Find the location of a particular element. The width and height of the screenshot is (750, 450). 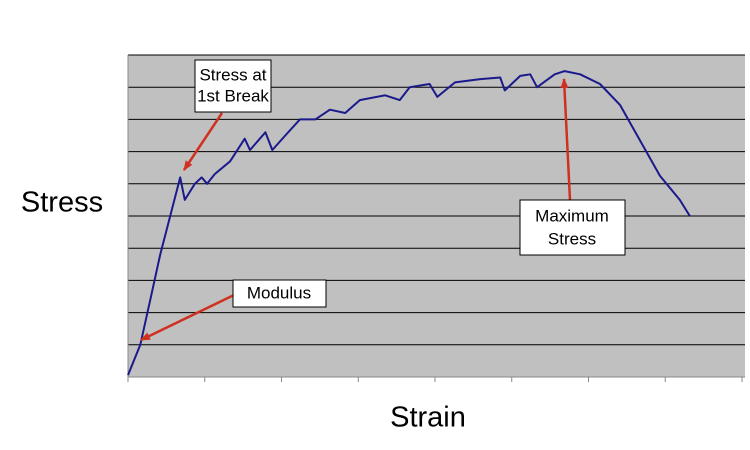

annotation-text: Stress at is located at coordinates (232, 74).